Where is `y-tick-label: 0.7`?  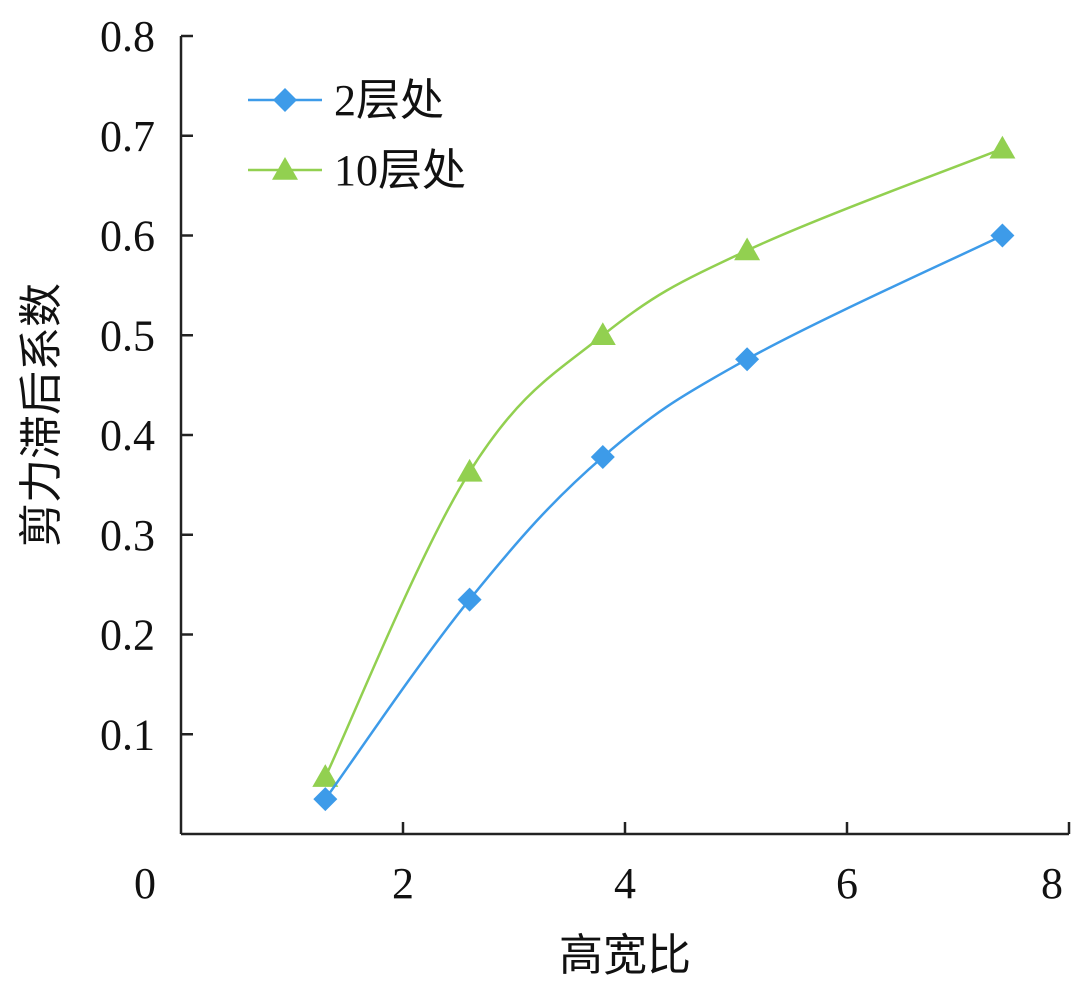 y-tick-label: 0.7 is located at coordinates (127, 136).